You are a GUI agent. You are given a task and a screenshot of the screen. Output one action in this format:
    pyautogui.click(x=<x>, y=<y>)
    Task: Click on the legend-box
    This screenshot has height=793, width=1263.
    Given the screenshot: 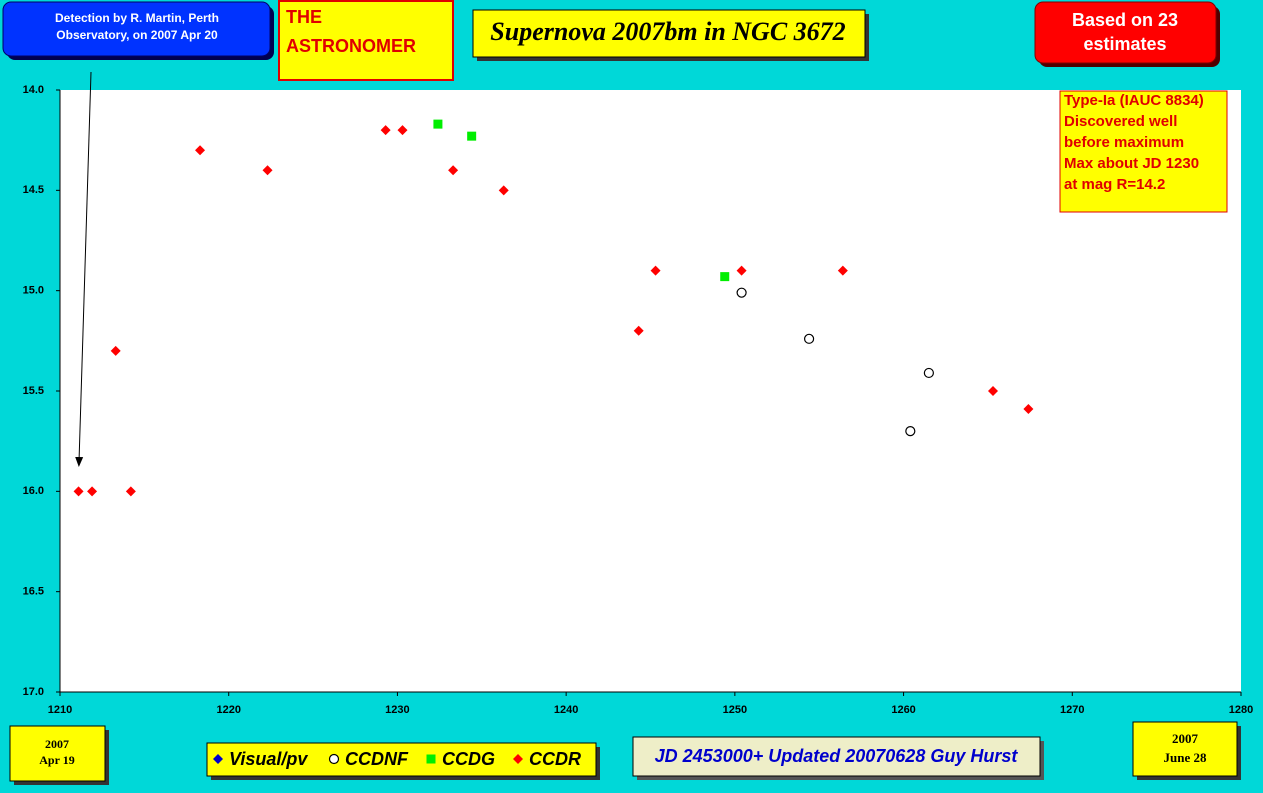 What is the action you would take?
    pyautogui.click(x=401, y=759)
    